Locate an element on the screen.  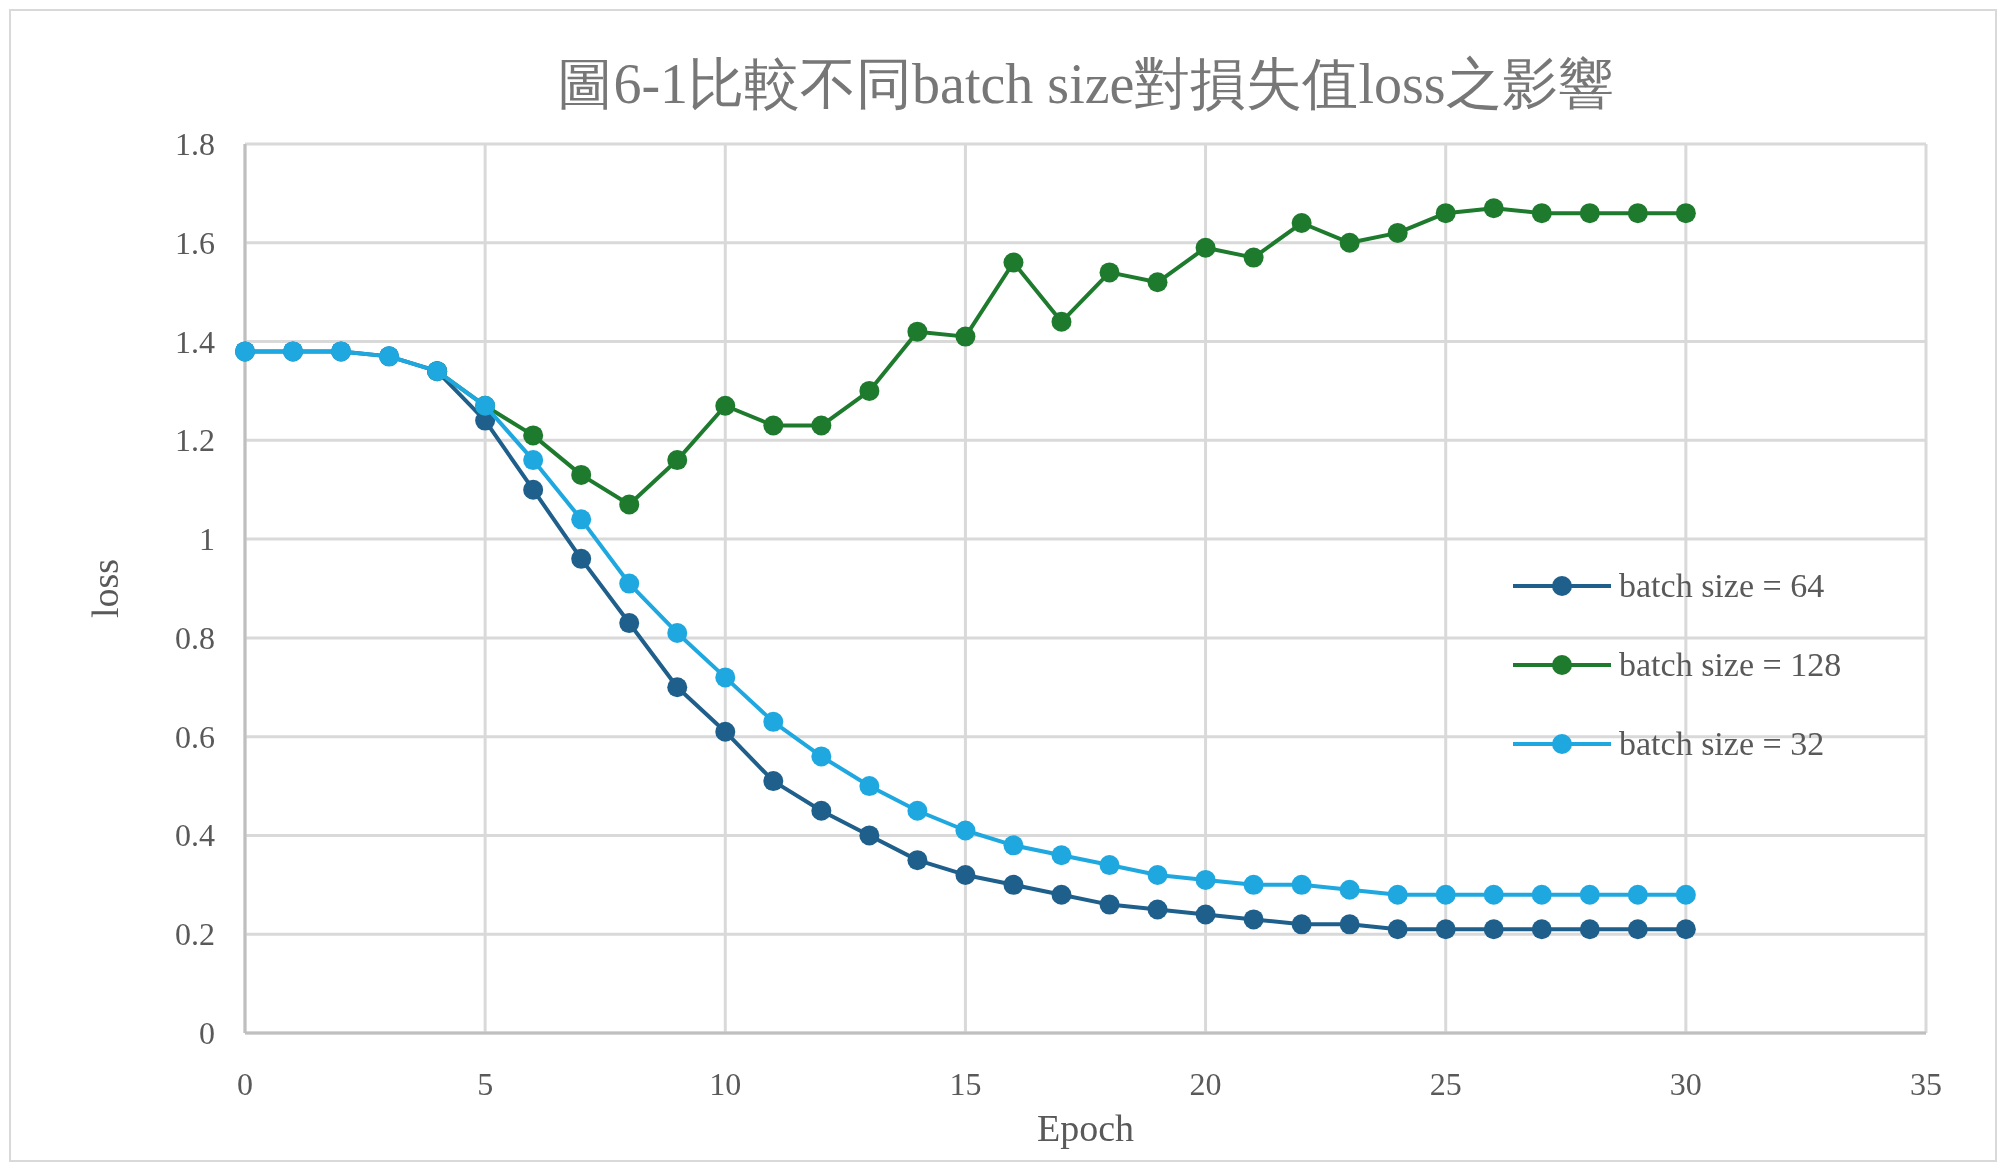
y-tick-label: 0.8 is located at coordinates (195, 637).